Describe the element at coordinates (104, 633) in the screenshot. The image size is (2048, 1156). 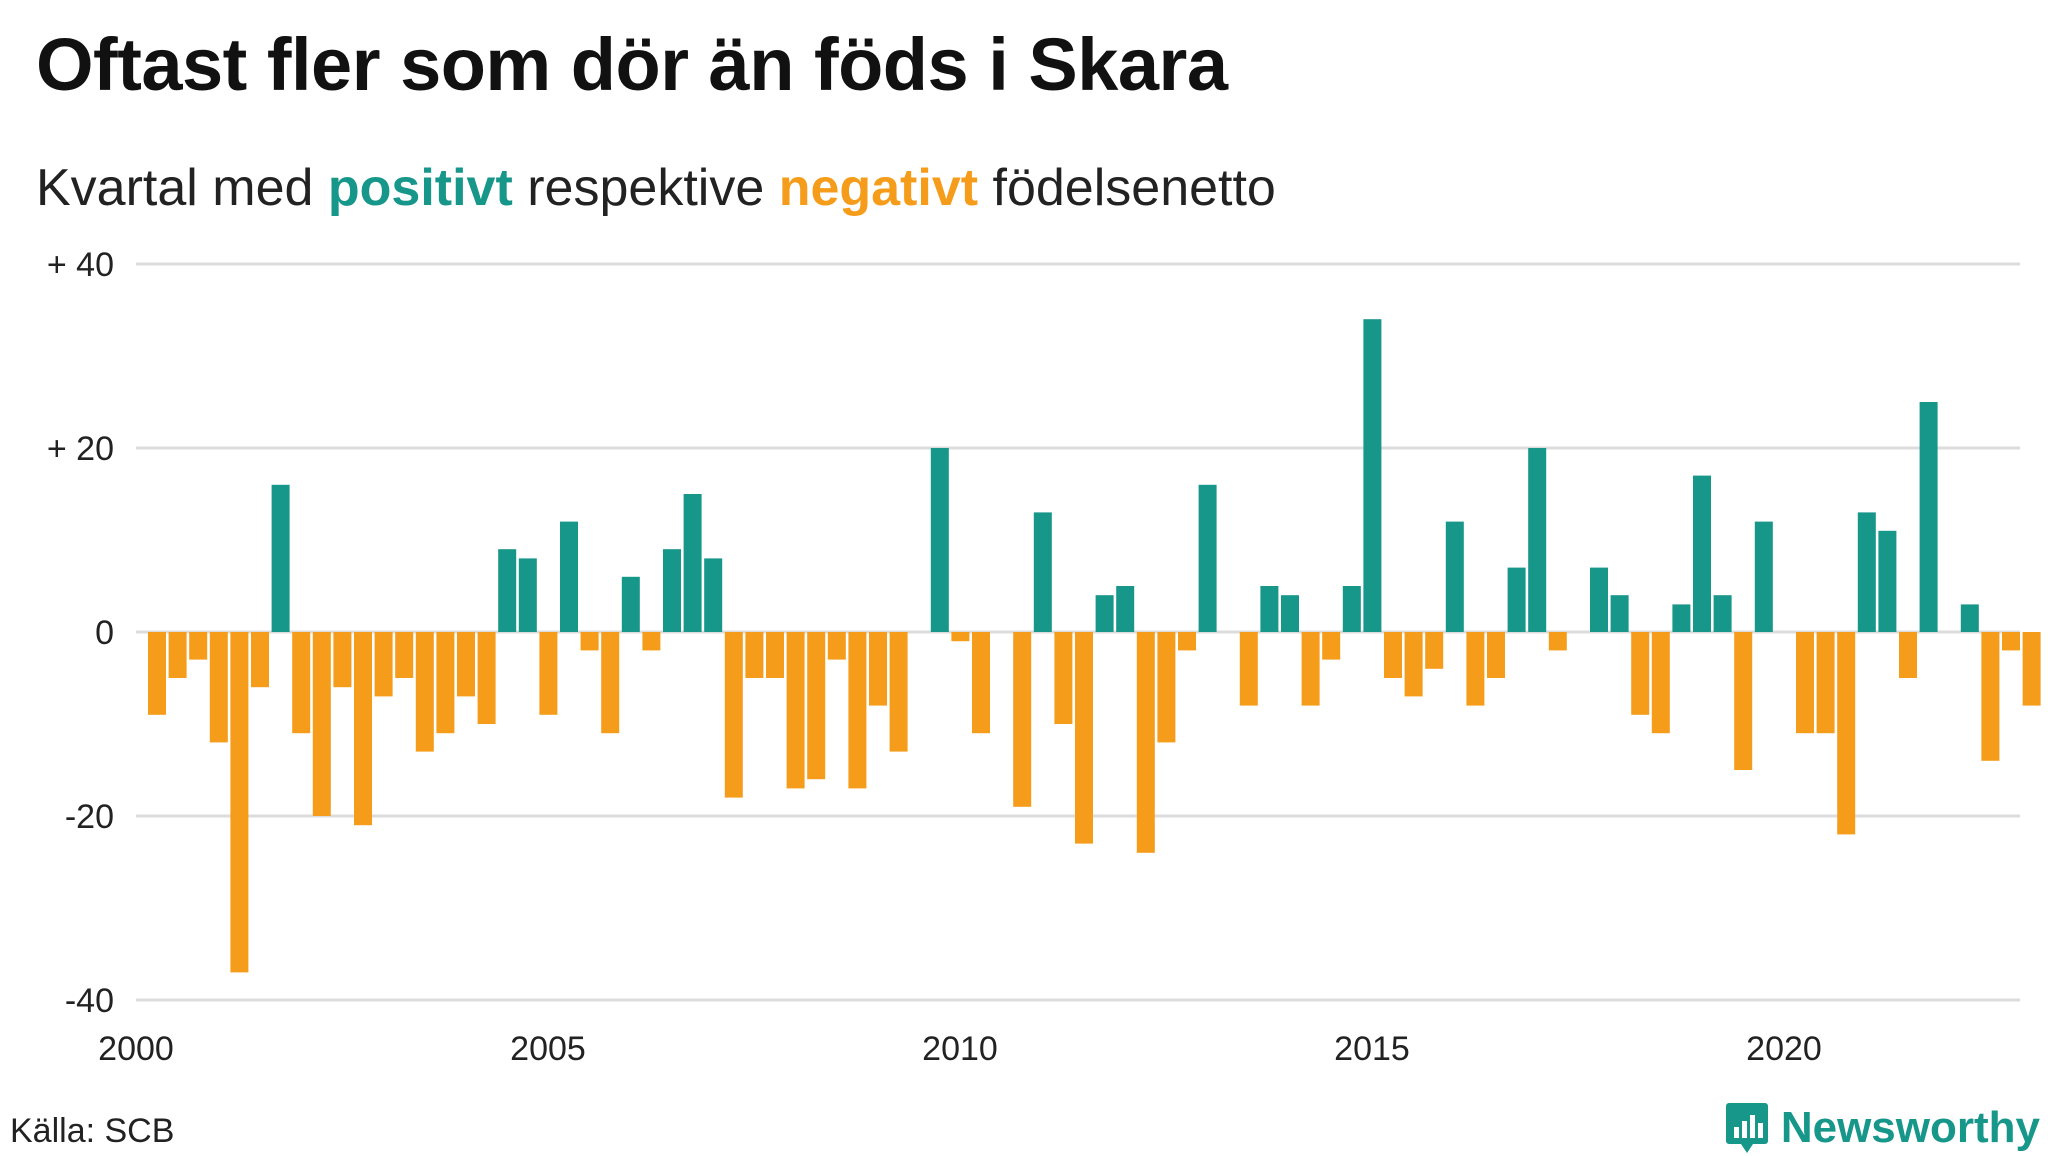
I see `y-tick-label: 0` at that location.